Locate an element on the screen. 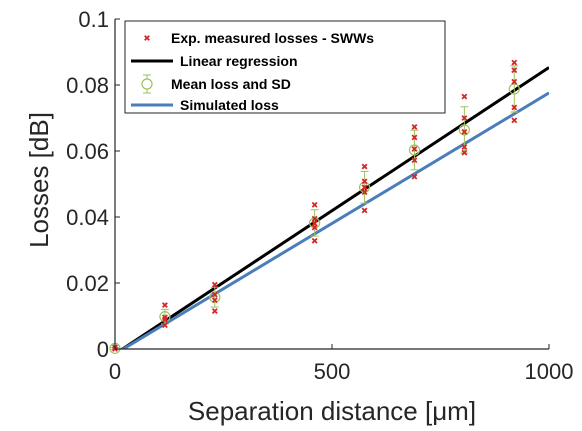  legend-entry: Linear regression is located at coordinates (214, 61).